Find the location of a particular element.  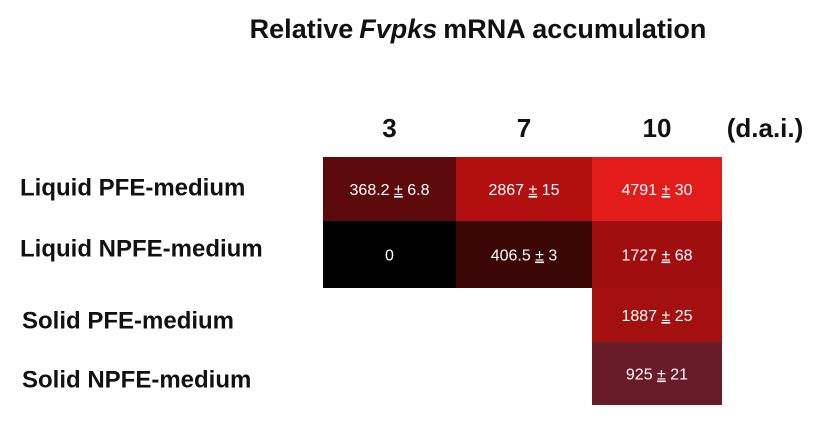

row-label: Solid NPFE-medium is located at coordinates (136, 379).